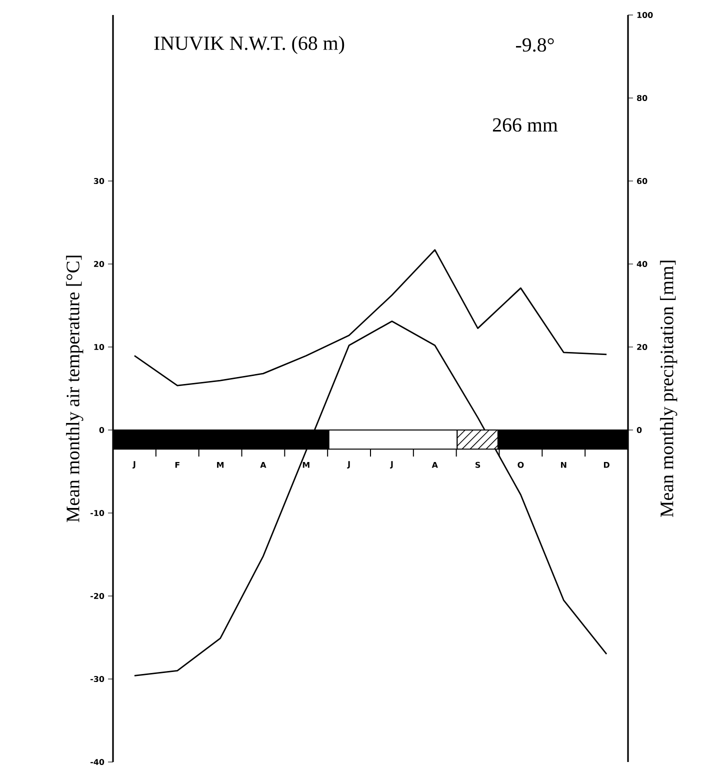  I want to click on annotation: -9.8°, so click(535, 45).